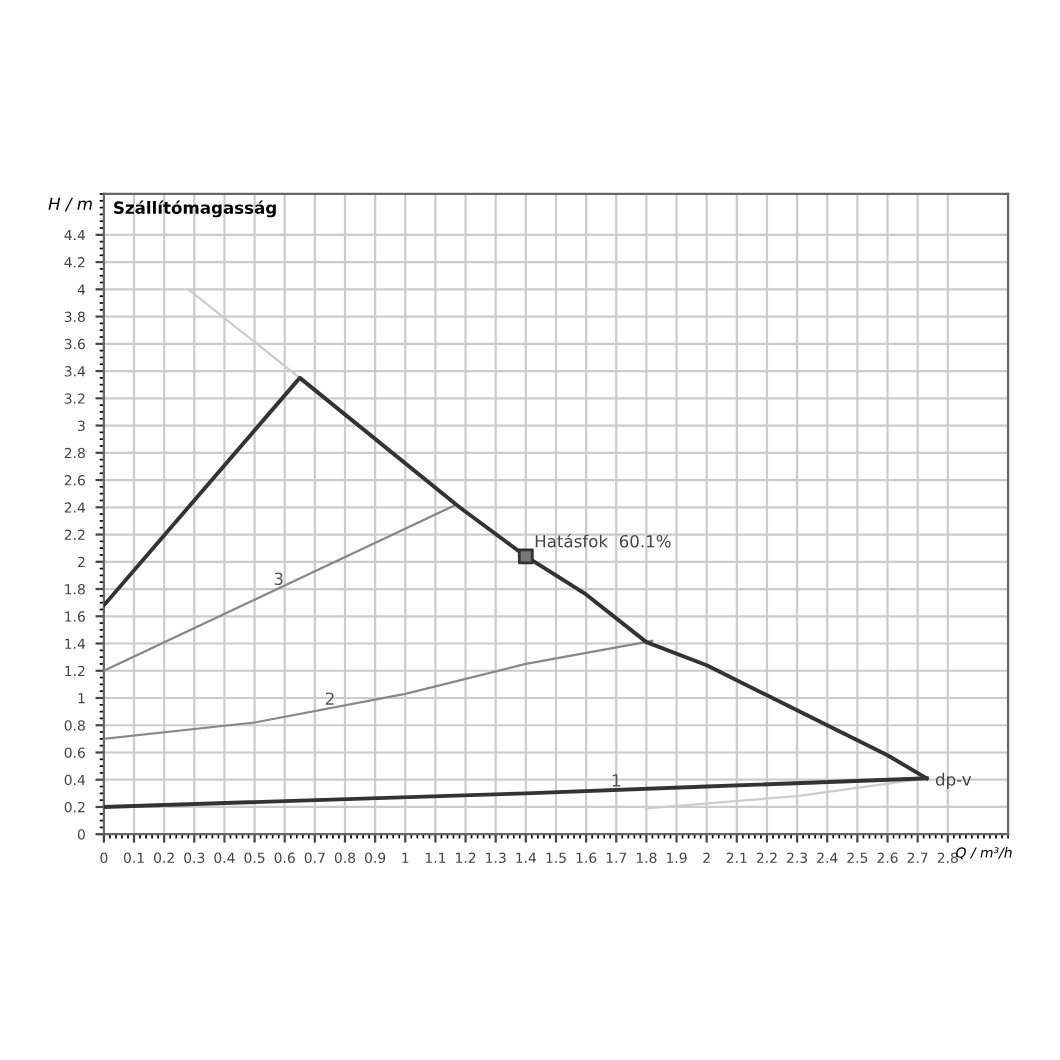 The width and height of the screenshot is (1060, 1060). I want to click on series-label: 2, so click(329, 698).